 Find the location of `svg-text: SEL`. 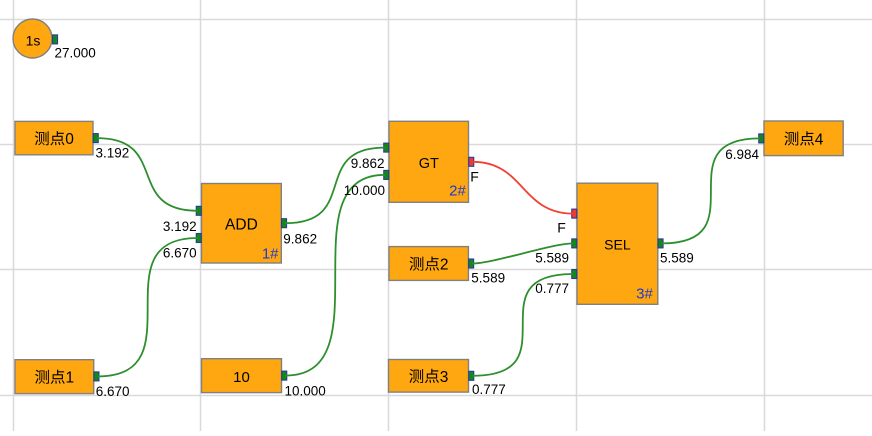

svg-text: SEL is located at coordinates (617, 245).